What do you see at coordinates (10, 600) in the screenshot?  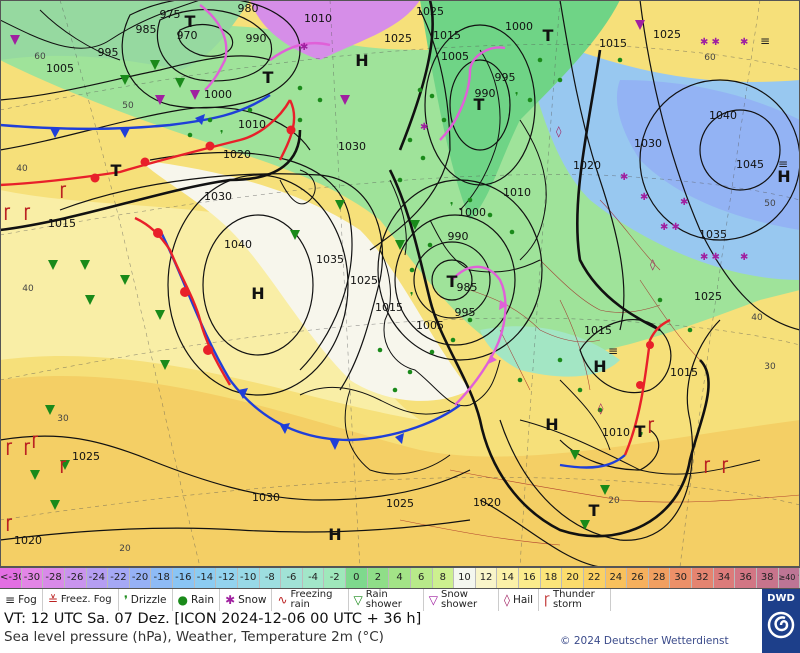 I see `fog-icon: ≡` at bounding box center [10, 600].